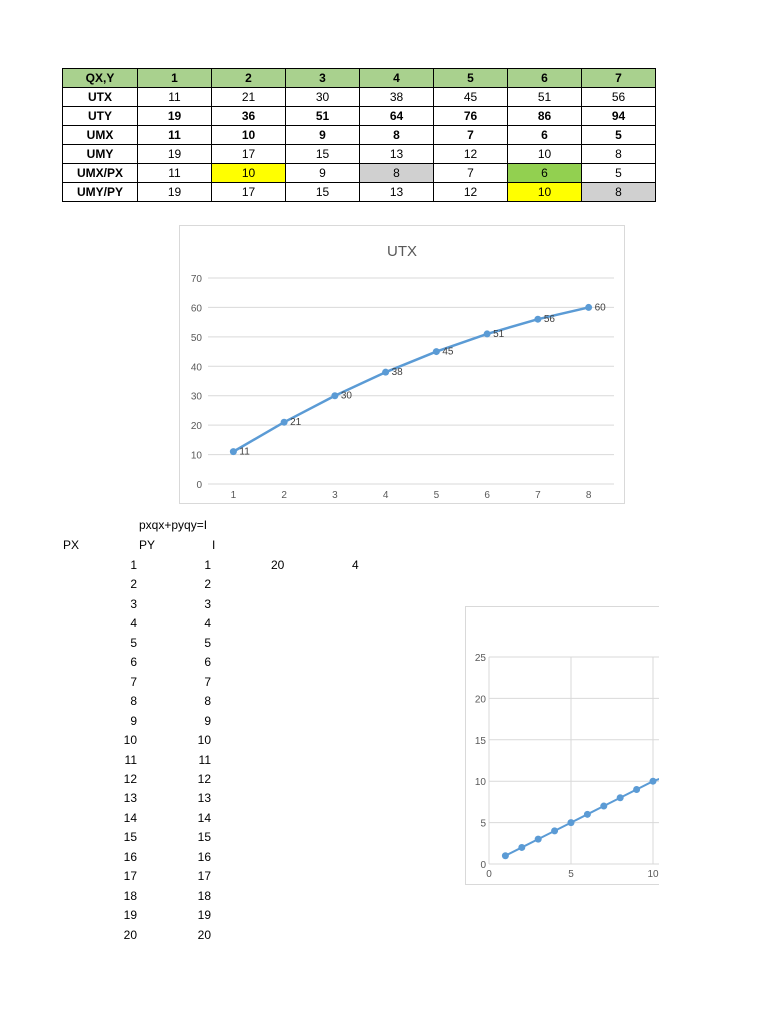 The height and width of the screenshot is (1024, 768). What do you see at coordinates (618, 116) in the screenshot?
I see `table-cell: 94` at bounding box center [618, 116].